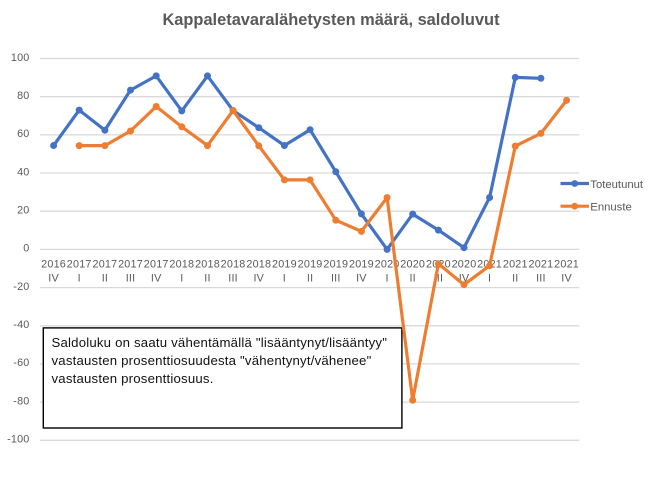 The image size is (662, 484). What do you see at coordinates (23, 211) in the screenshot?
I see `svg-text: 20` at bounding box center [23, 211].